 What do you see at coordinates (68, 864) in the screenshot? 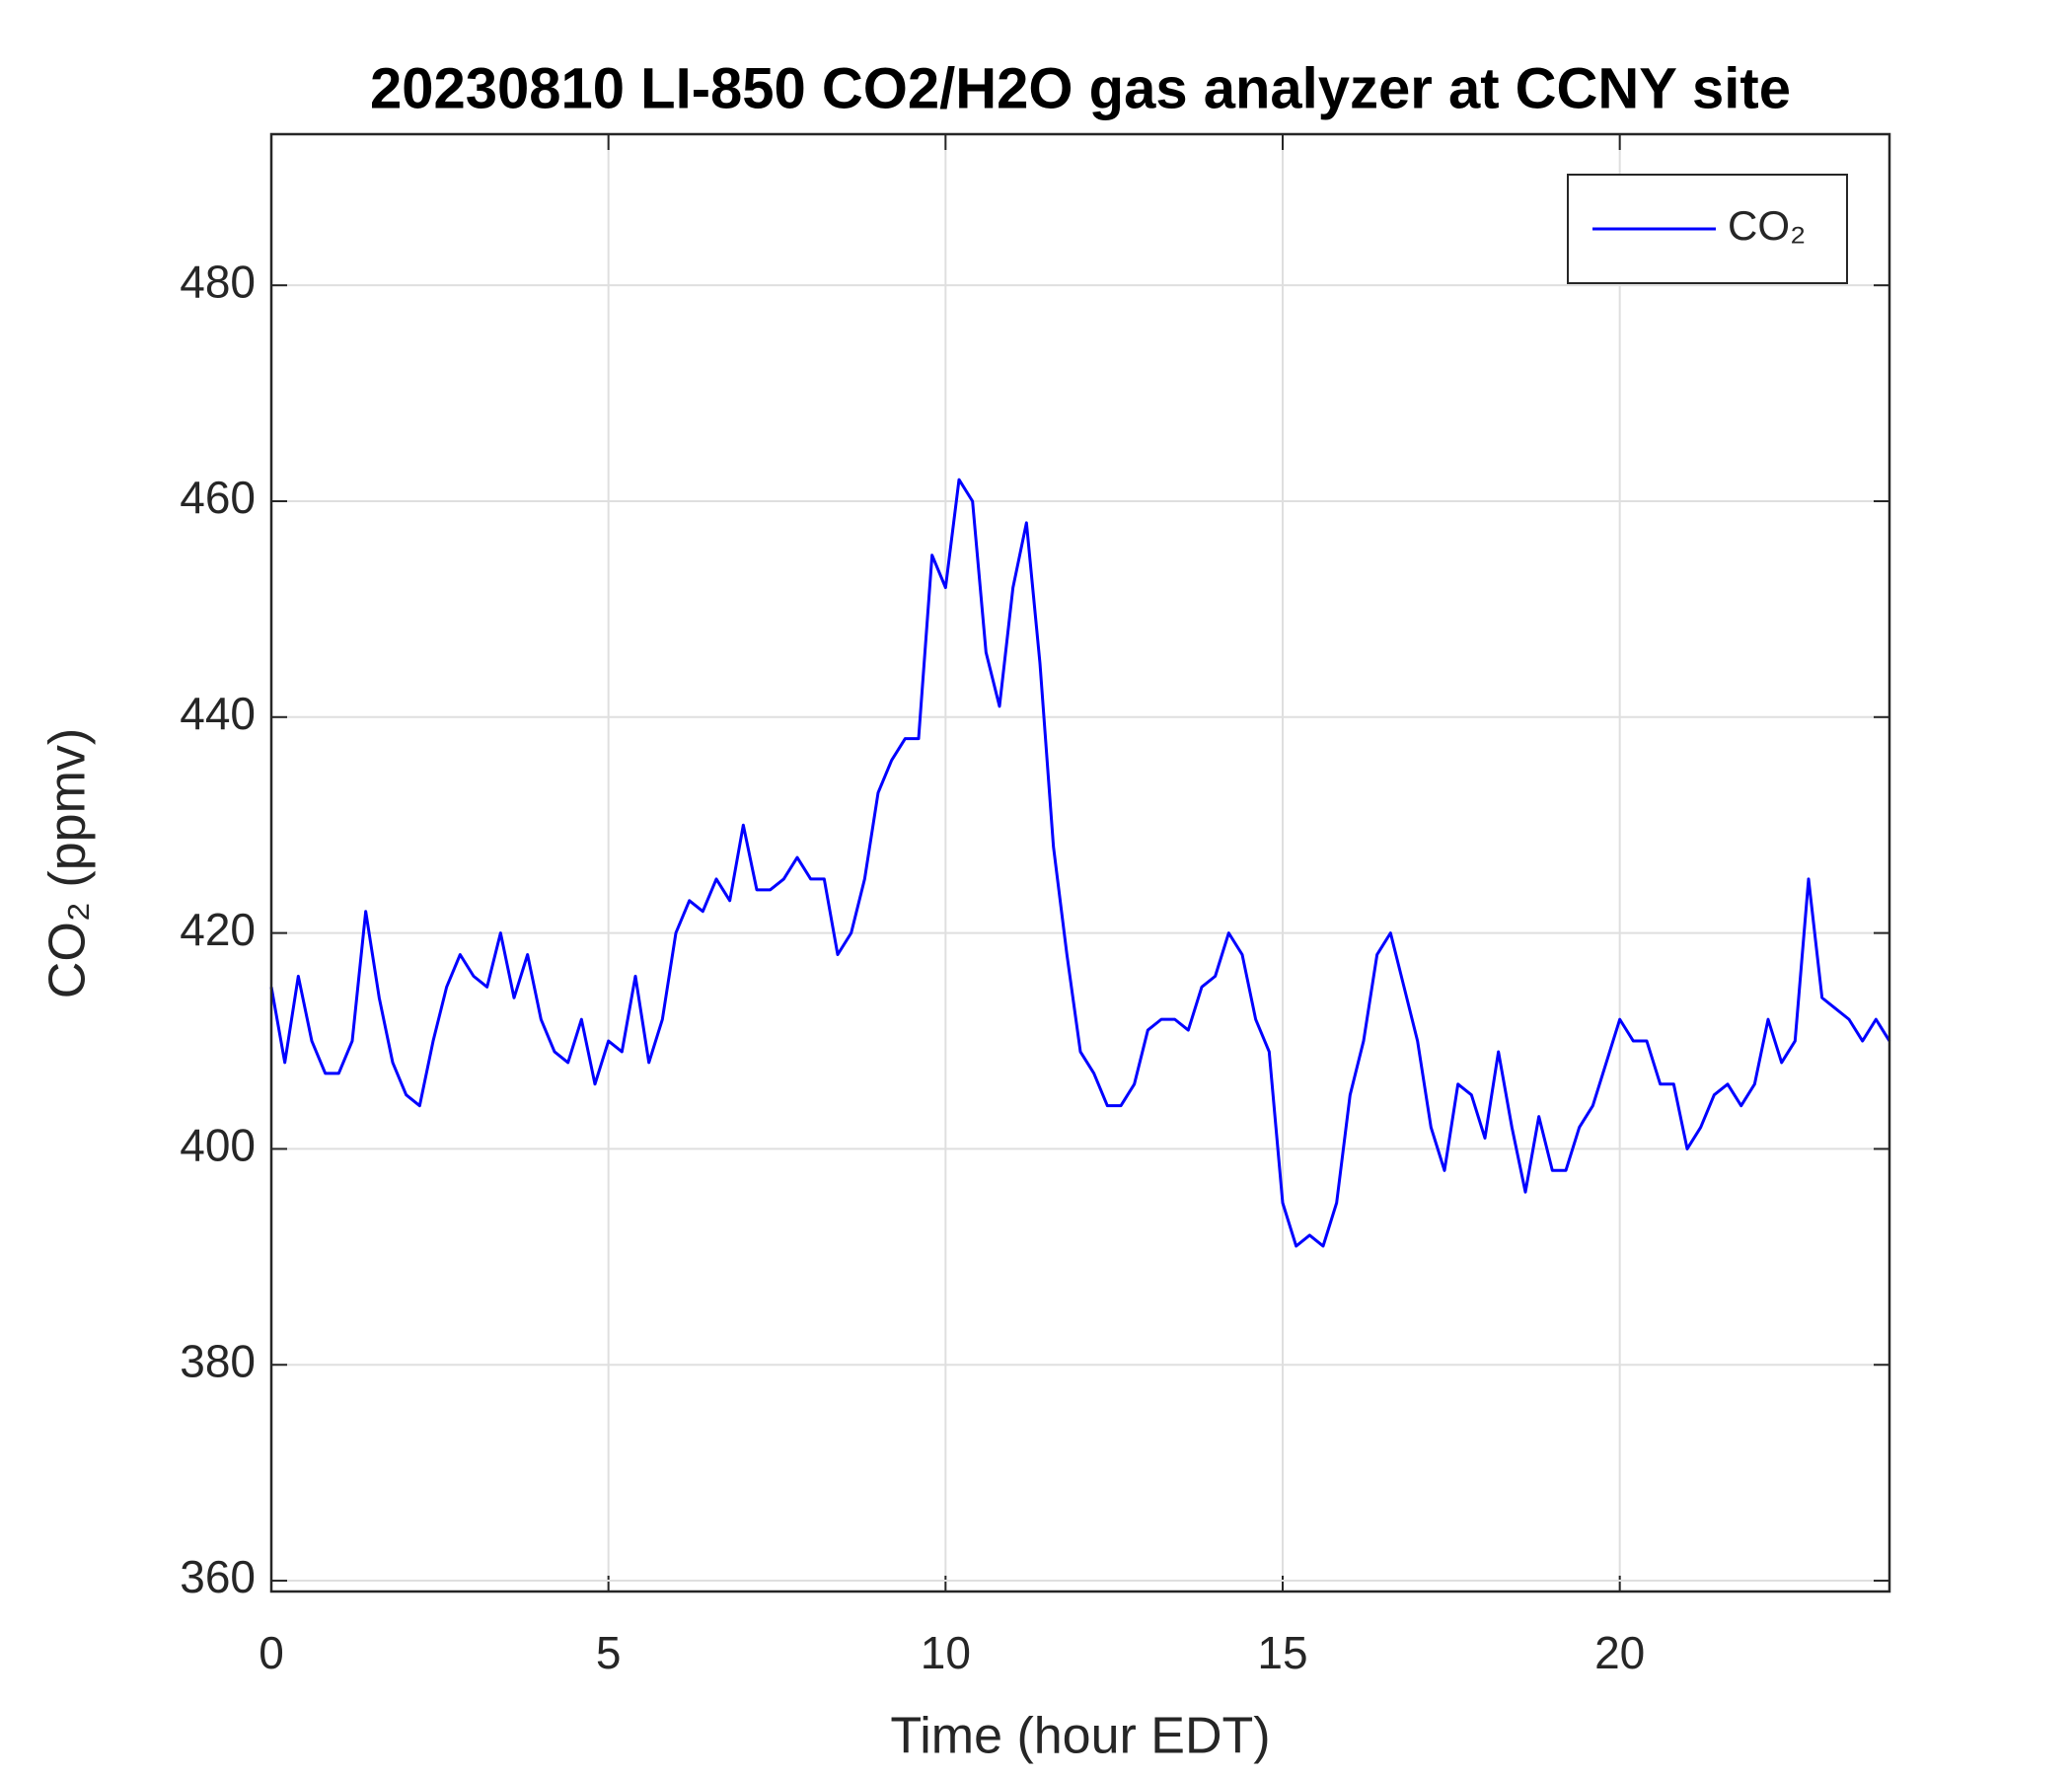
I see `y-axis-label: CO₂ (ppmv)` at bounding box center [68, 864].